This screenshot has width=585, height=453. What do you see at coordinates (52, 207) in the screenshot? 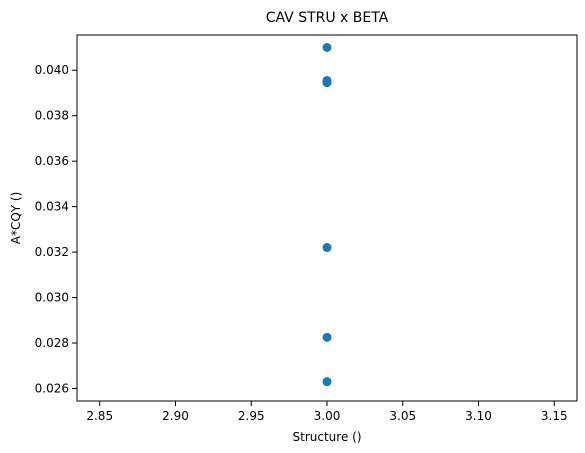
I see `y-tick-label: 0.034` at bounding box center [52, 207].